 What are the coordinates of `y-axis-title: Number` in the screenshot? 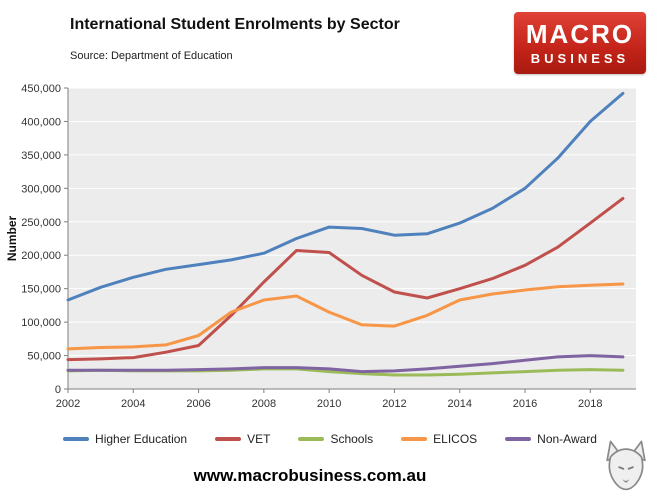 It's located at (12, 239).